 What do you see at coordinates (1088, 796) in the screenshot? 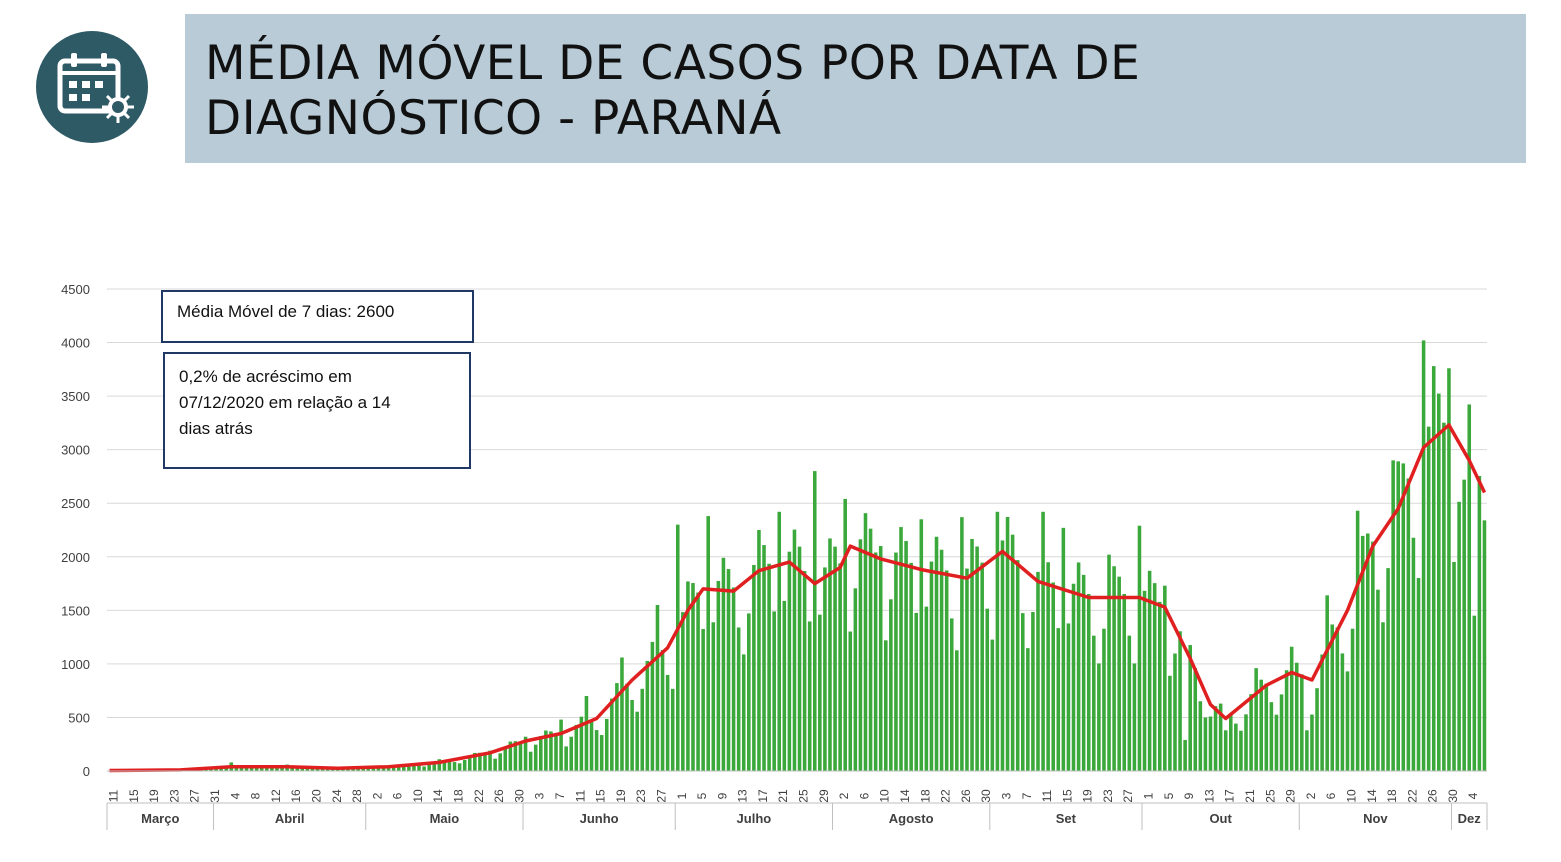
I see `x-tick-label: 19` at bounding box center [1088, 796].